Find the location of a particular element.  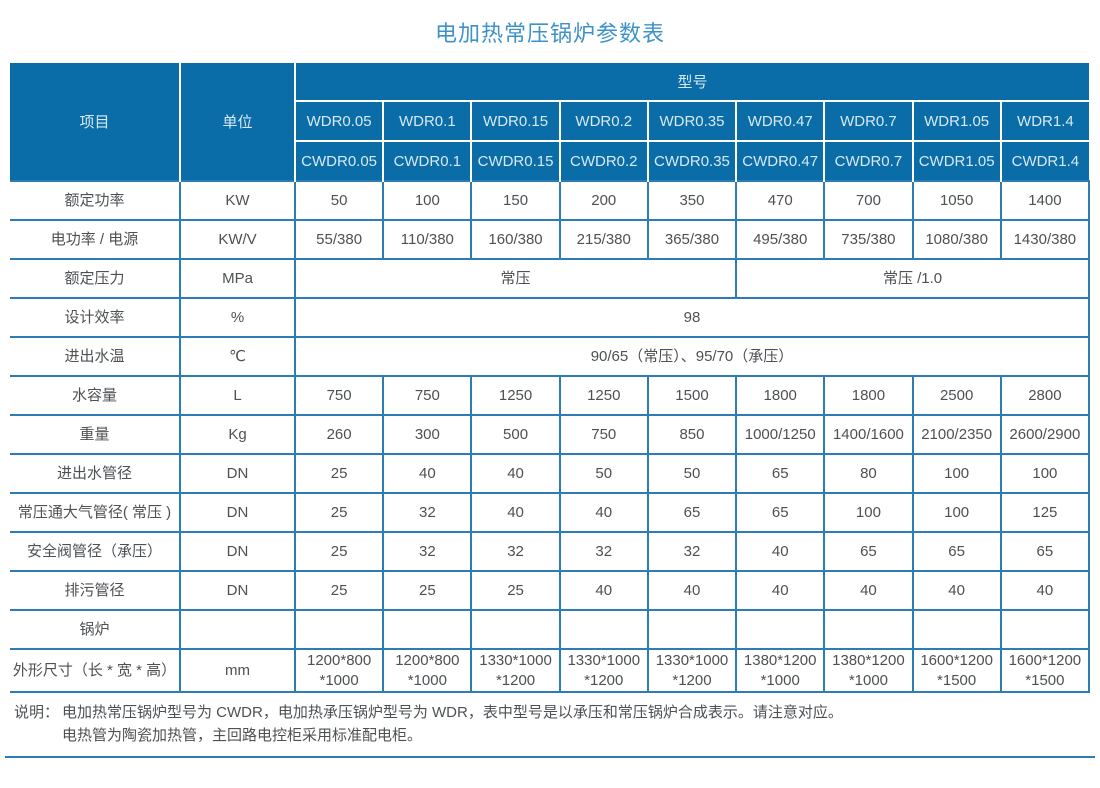

model-header: WDR0.15 is located at coordinates (515, 121).